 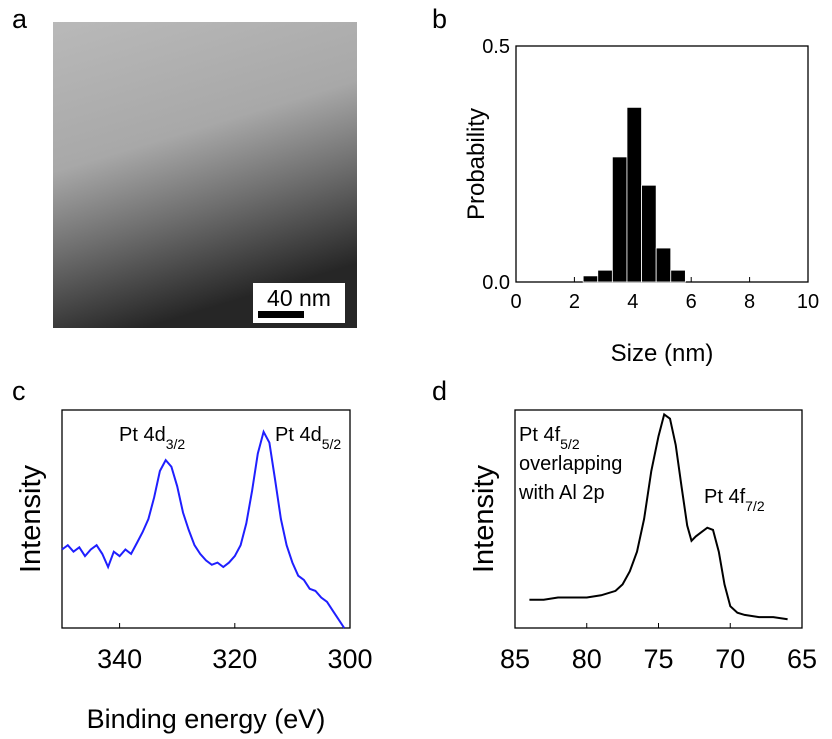 I want to click on scale-bar-label: 40 nm, so click(x=299, y=298).